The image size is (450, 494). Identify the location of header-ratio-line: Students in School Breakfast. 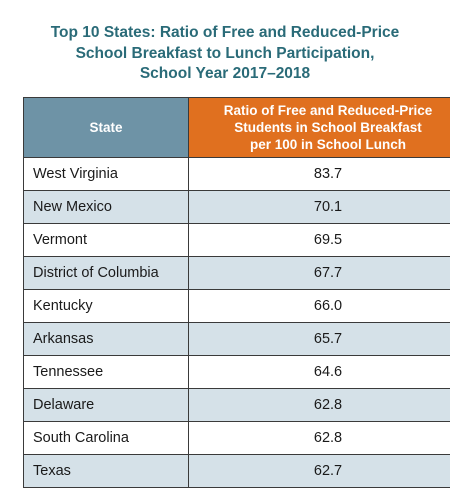
(328, 127).